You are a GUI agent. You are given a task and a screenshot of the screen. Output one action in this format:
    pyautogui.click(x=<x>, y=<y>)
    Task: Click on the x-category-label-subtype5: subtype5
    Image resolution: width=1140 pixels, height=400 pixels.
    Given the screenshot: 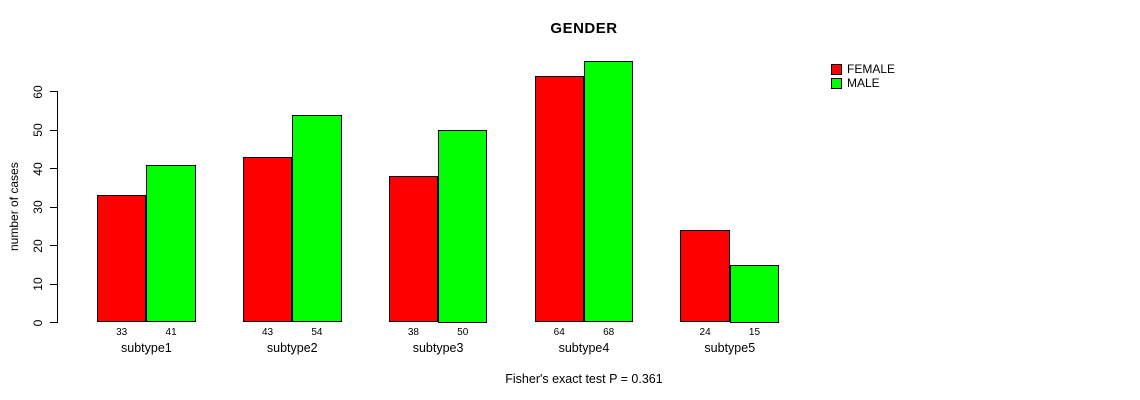 What is the action you would take?
    pyautogui.click(x=730, y=348)
    